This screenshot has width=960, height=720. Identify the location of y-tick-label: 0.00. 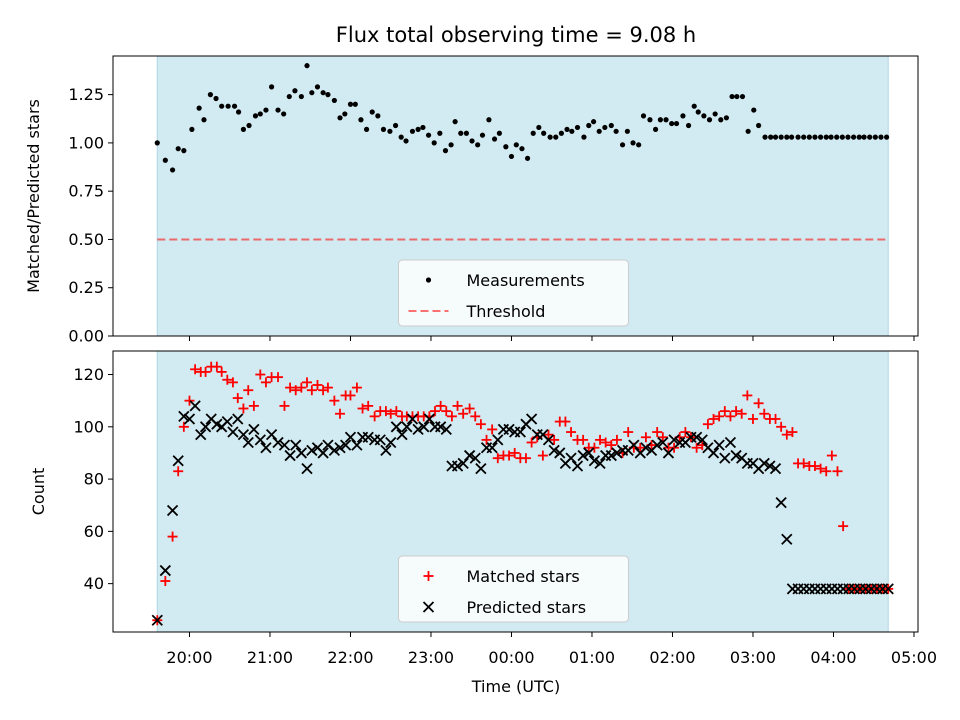
(86, 336).